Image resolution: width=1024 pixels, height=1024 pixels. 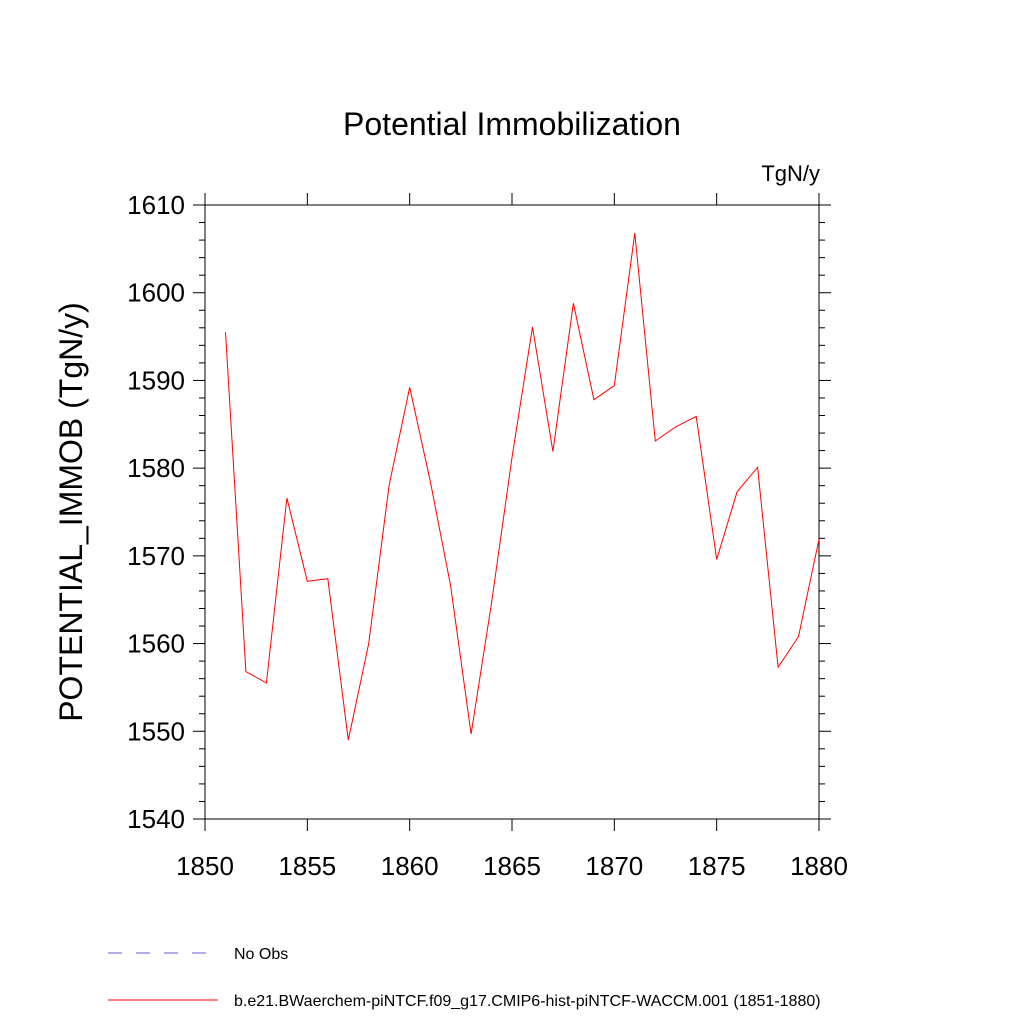 What do you see at coordinates (156, 205) in the screenshot?
I see `y-tick-label: 1610` at bounding box center [156, 205].